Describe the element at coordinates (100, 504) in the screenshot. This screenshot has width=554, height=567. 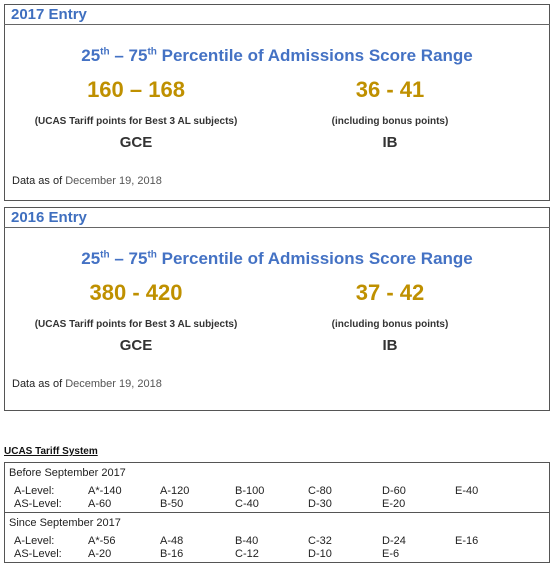
I see `grade-points: A-60` at that location.